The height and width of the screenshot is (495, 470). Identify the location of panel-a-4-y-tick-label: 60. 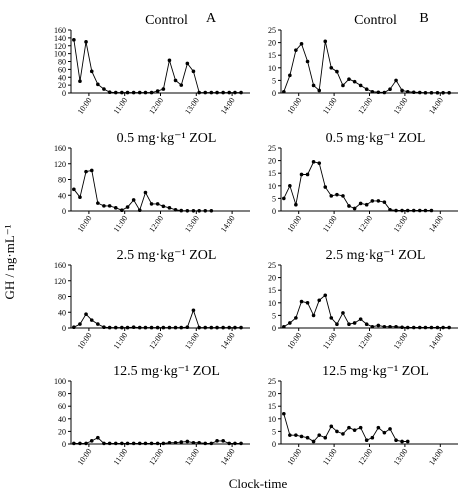
(62, 406).